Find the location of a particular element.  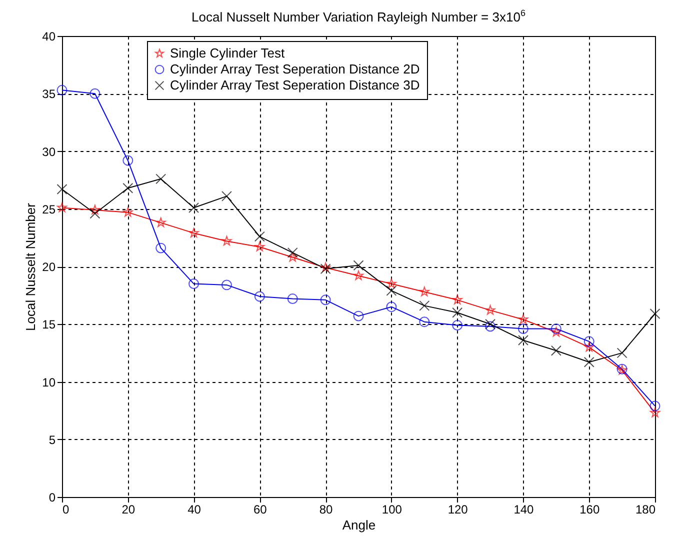

legend-label: Single Cylinder Test is located at coordinates (228, 53).